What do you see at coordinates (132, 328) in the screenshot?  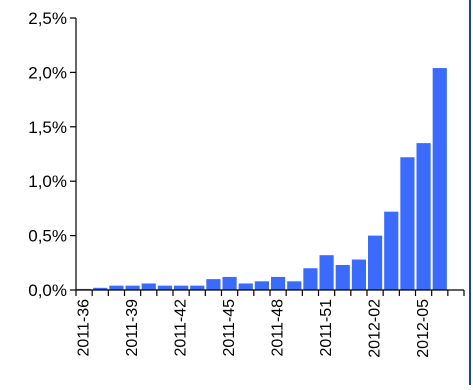 I see `x-tick-label: 2011-39` at bounding box center [132, 328].